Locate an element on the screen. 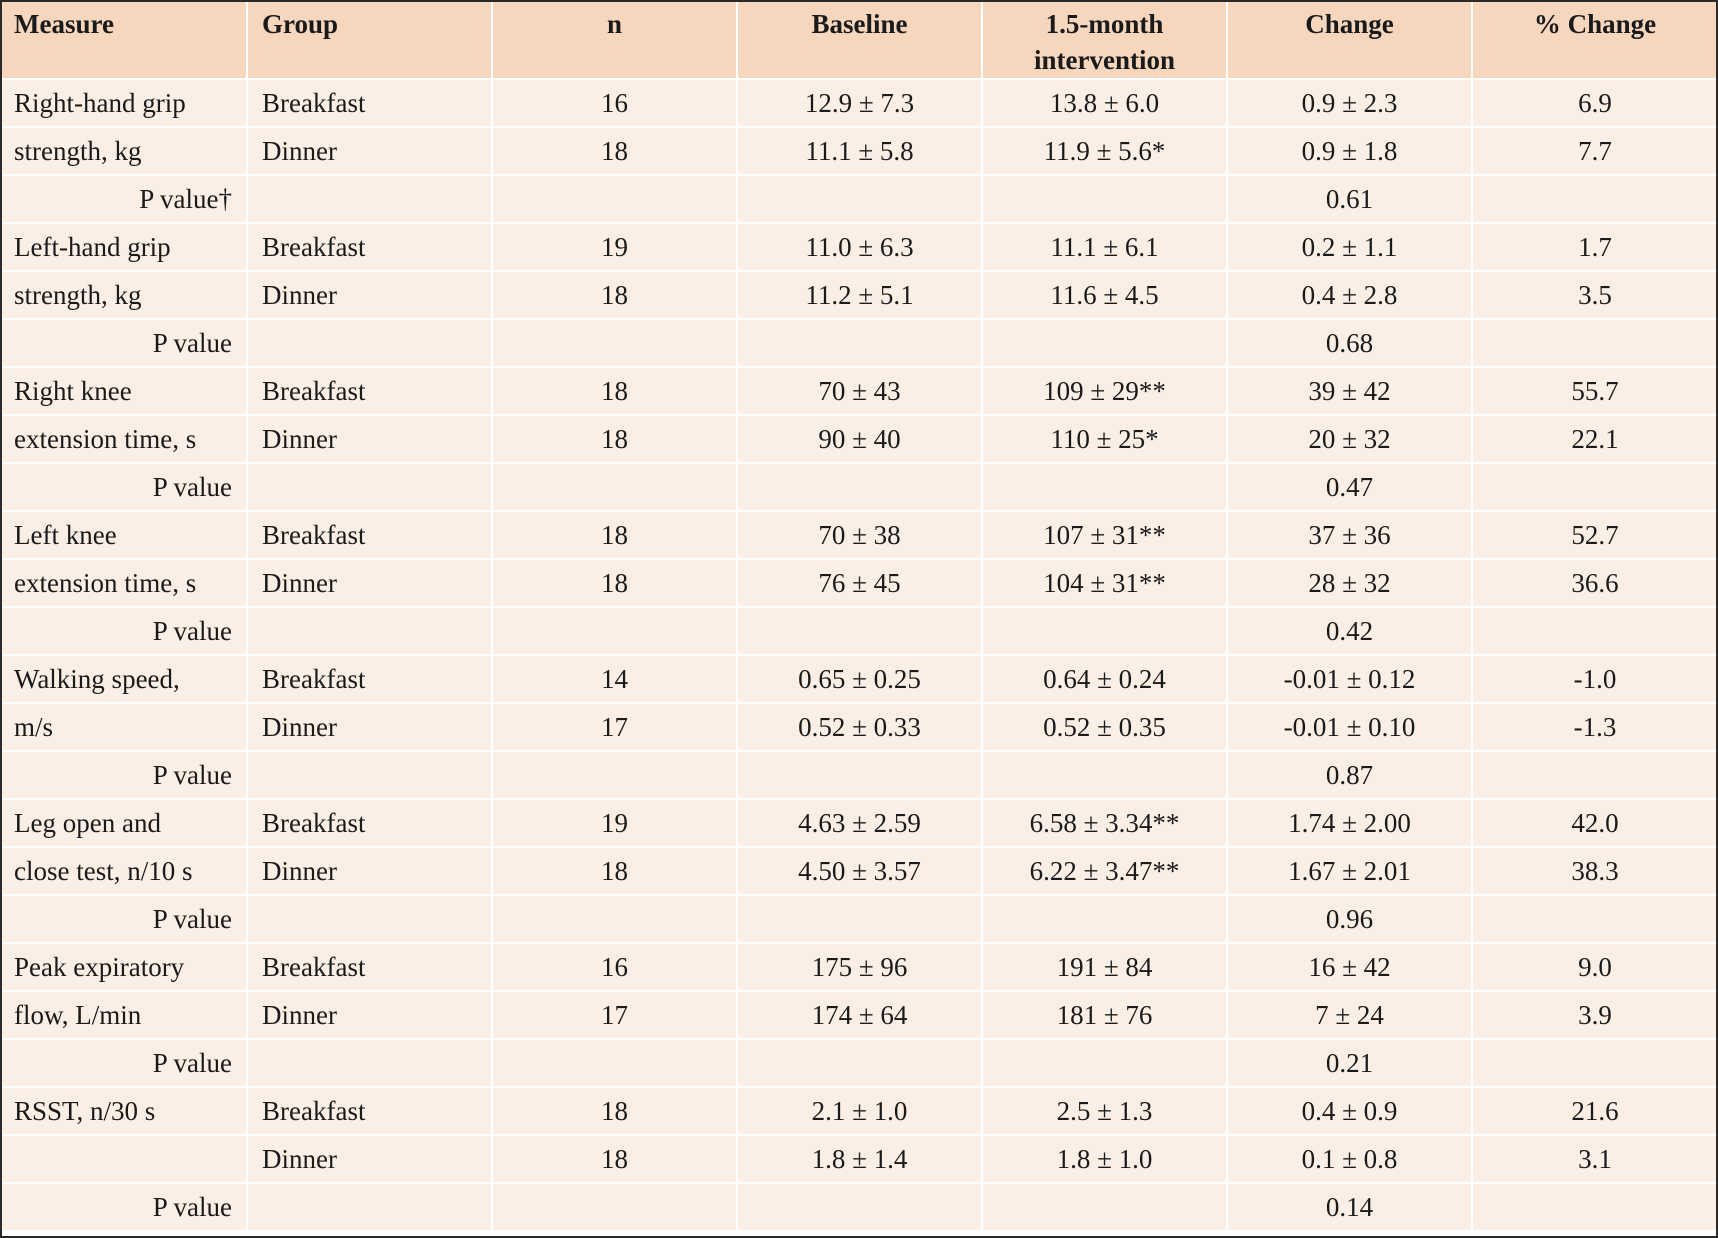 Image resolution: width=1718 pixels, height=1238 pixels. header-intervention-line2: intervention is located at coordinates (1104, 60).